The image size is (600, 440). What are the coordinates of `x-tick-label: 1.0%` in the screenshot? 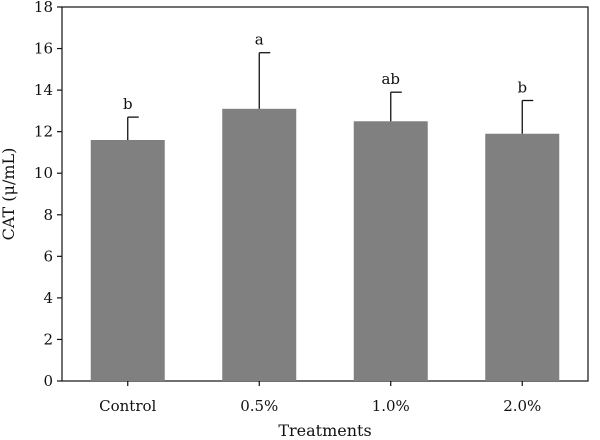 It's located at (391, 406).